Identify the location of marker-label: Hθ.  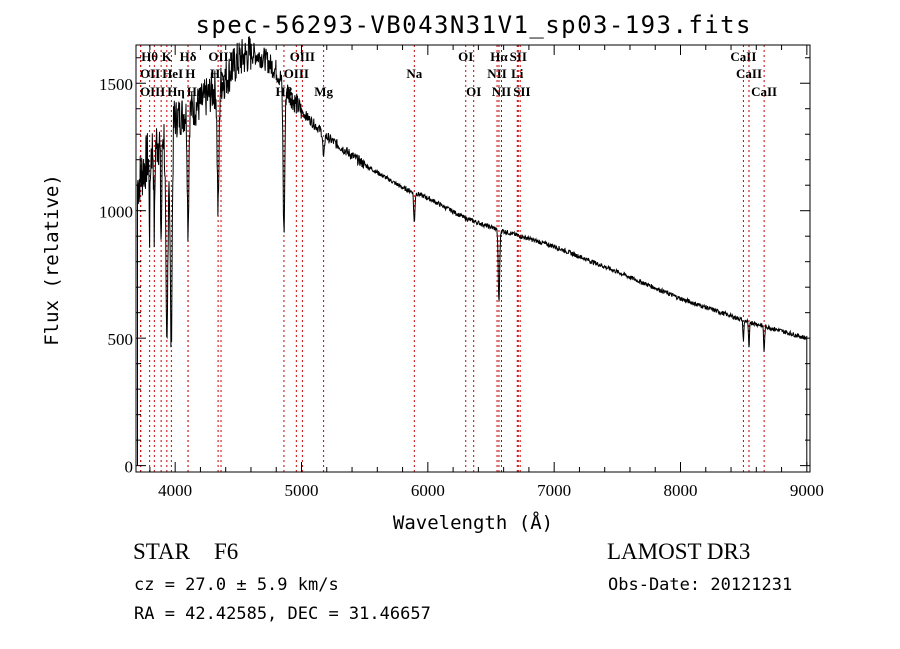
(149, 56).